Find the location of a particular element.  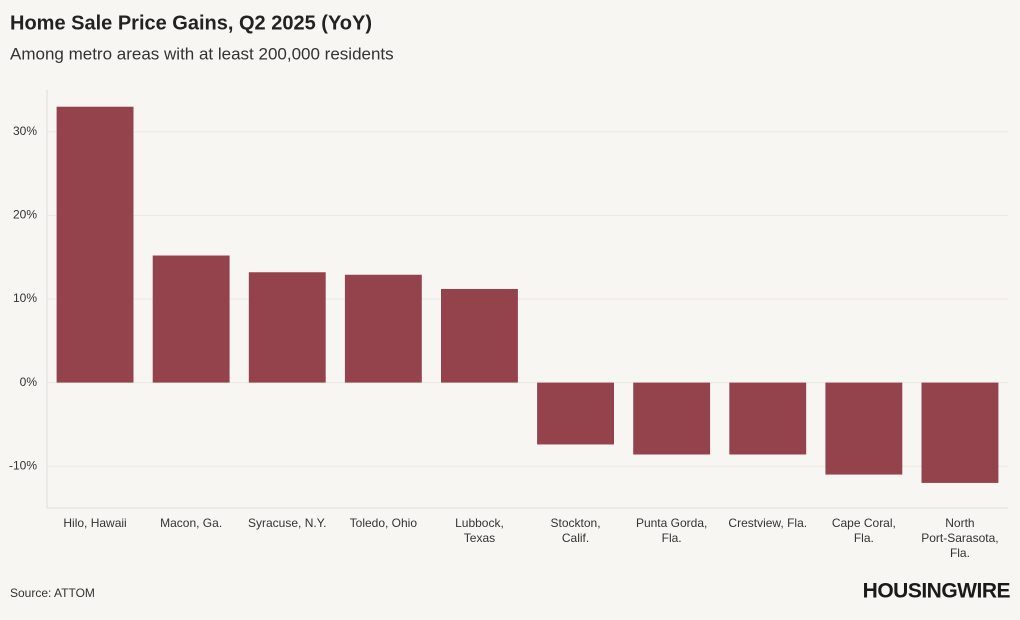

x-tick-label: Port-Sarasota, is located at coordinates (959, 538).